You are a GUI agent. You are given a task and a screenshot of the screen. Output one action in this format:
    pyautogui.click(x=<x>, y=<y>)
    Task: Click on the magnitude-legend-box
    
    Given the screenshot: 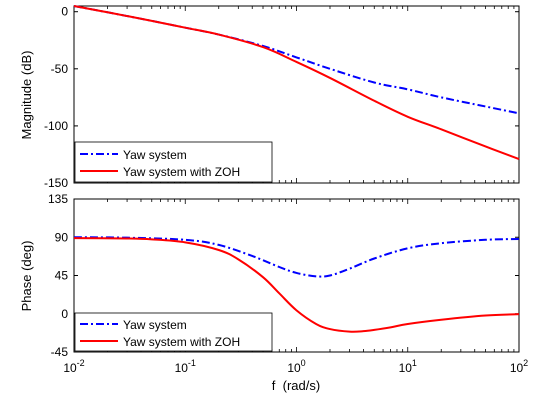 What is the action you would take?
    pyautogui.click(x=173, y=162)
    